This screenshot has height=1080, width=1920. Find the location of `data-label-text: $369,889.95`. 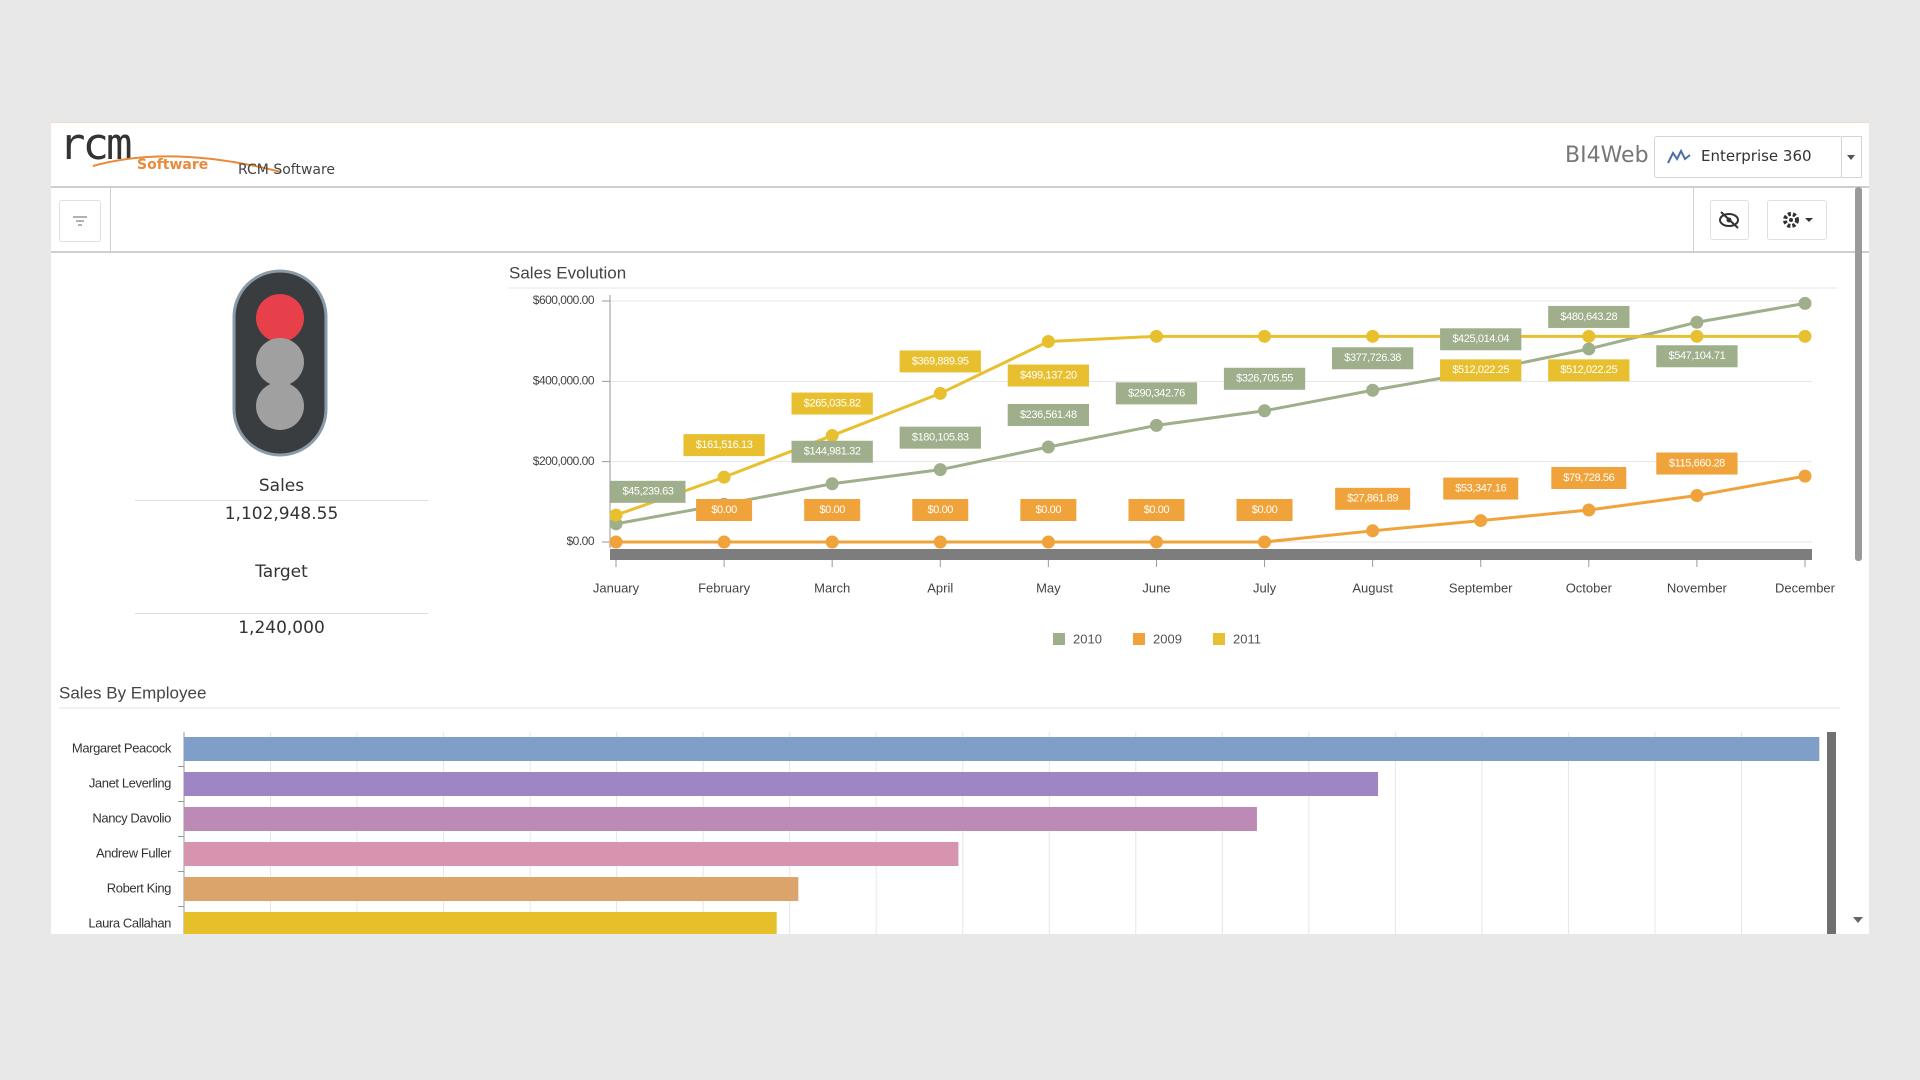

data-label-text: $369,889.95 is located at coordinates (940, 361).